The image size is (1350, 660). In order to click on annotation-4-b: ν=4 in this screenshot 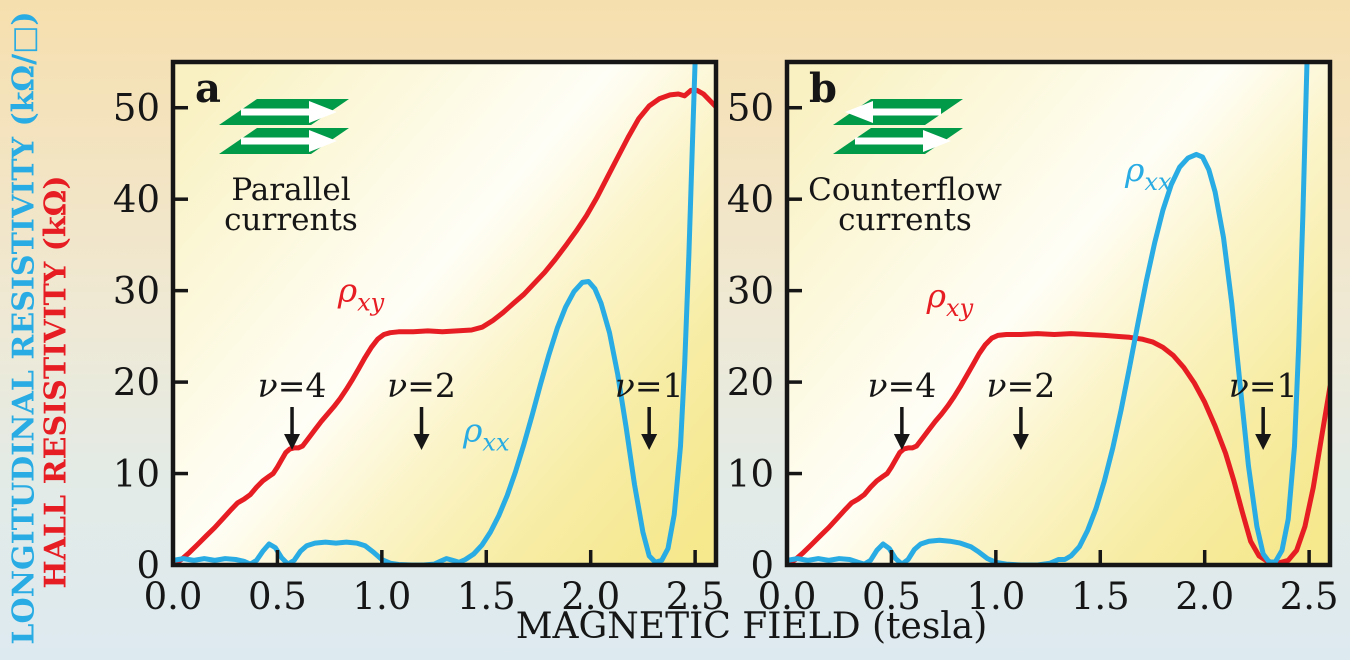, I will do `click(902, 385)`.